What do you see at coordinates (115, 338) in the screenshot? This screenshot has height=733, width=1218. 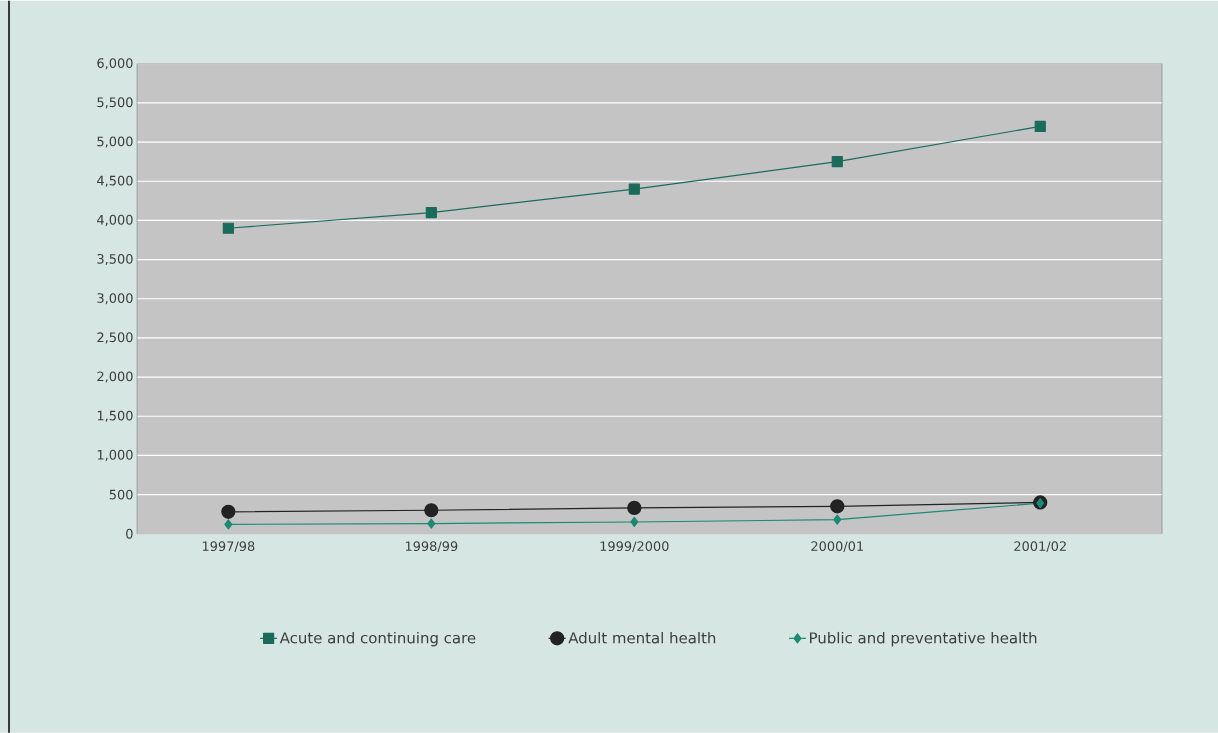 I see `y-tick-label: 2,500` at bounding box center [115, 338].